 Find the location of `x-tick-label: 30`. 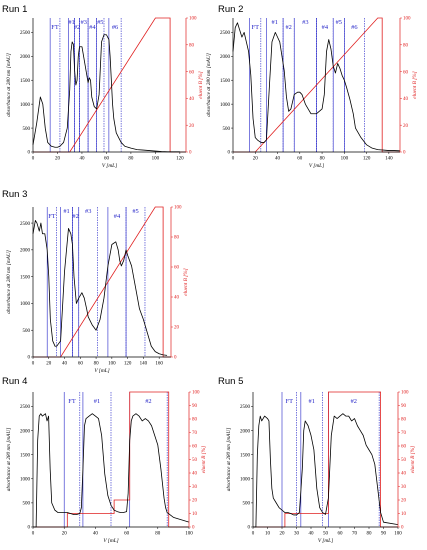

x-tick-label: 30 is located at coordinates (297, 534).